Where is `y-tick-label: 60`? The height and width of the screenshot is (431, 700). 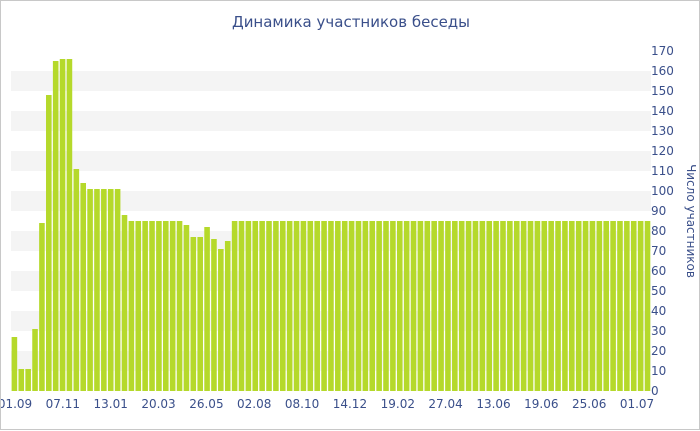 y-tick-label: 60 is located at coordinates (658, 271).